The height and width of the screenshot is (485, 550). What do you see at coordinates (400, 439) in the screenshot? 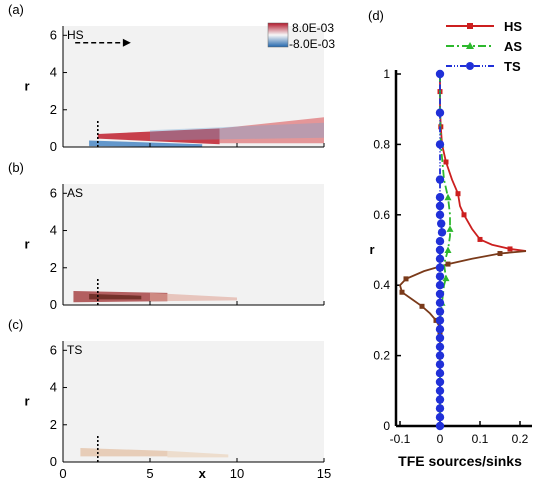
I see `x-tick-label: -0.1` at bounding box center [400, 439].